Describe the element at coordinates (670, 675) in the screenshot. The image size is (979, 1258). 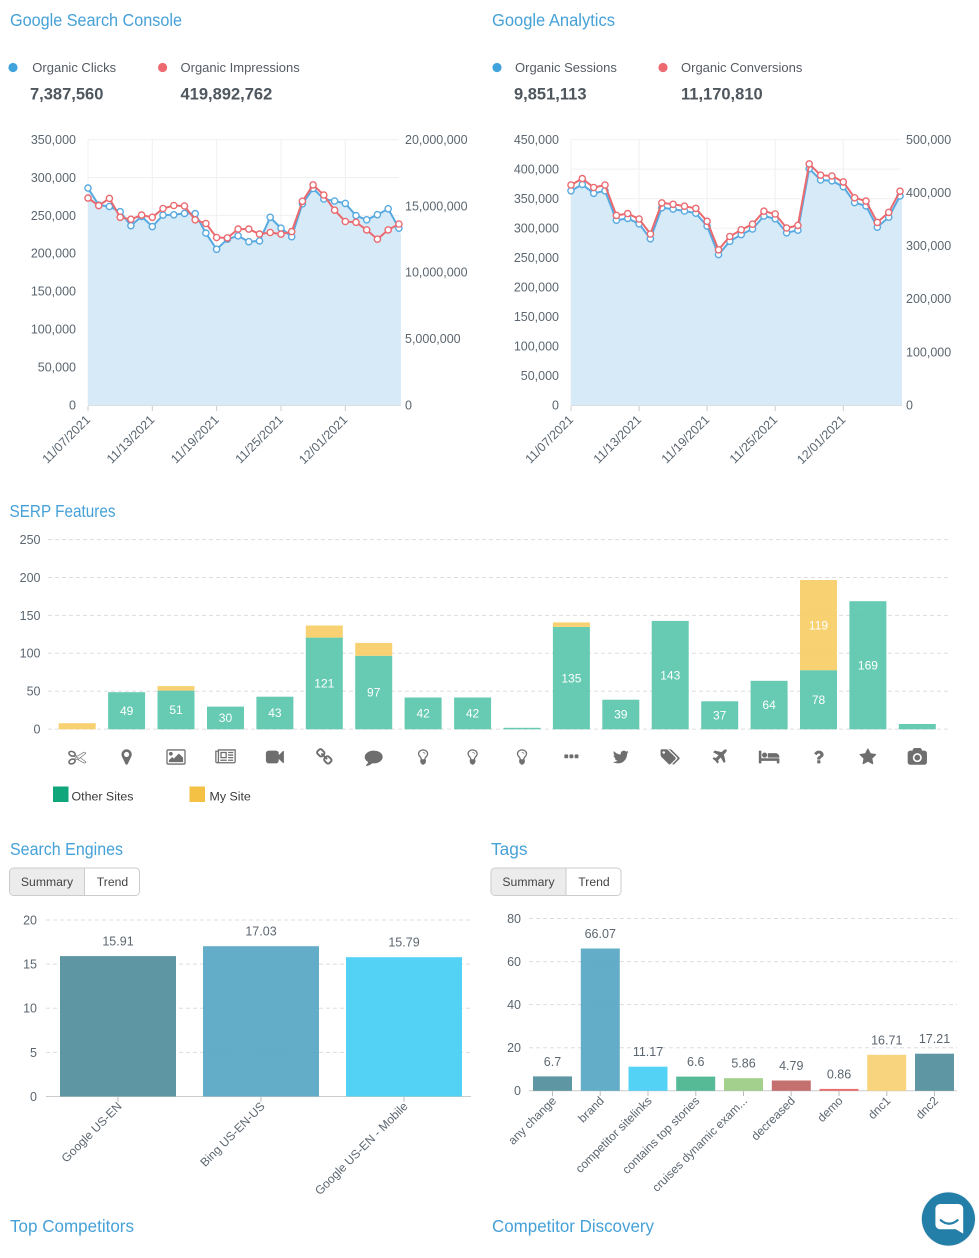
I see `svg-text: 143` at that location.